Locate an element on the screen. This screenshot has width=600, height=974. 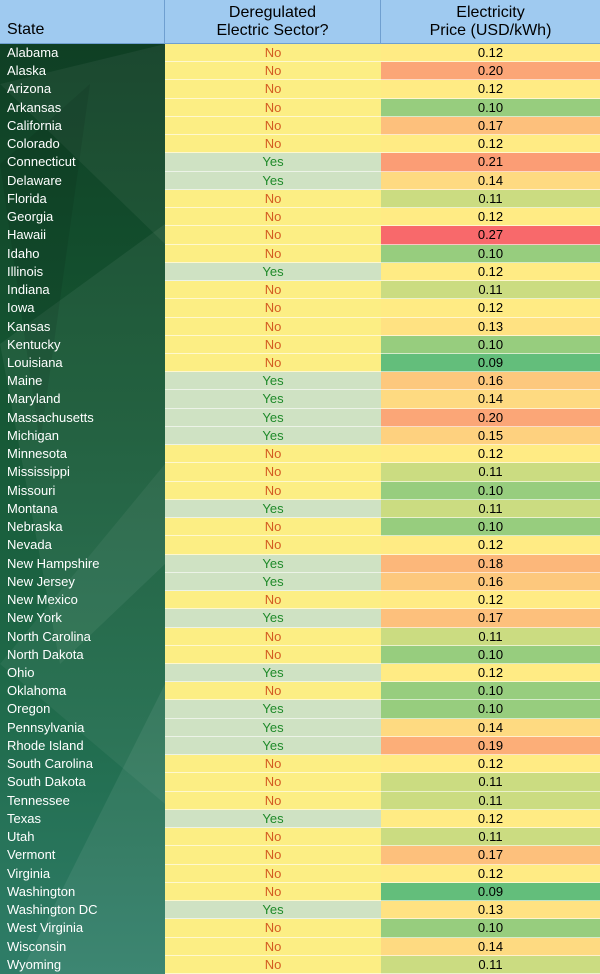
state-cell: Pennsylvania is located at coordinates (46, 727).